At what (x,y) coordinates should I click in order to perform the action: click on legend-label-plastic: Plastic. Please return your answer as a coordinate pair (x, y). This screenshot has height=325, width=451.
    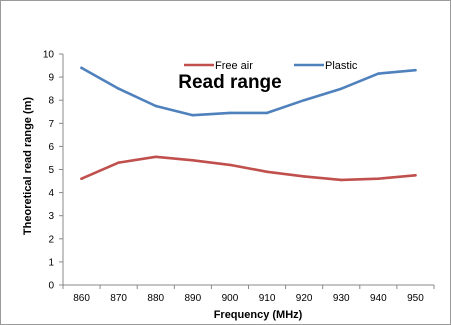
    Looking at the image, I should click on (341, 66).